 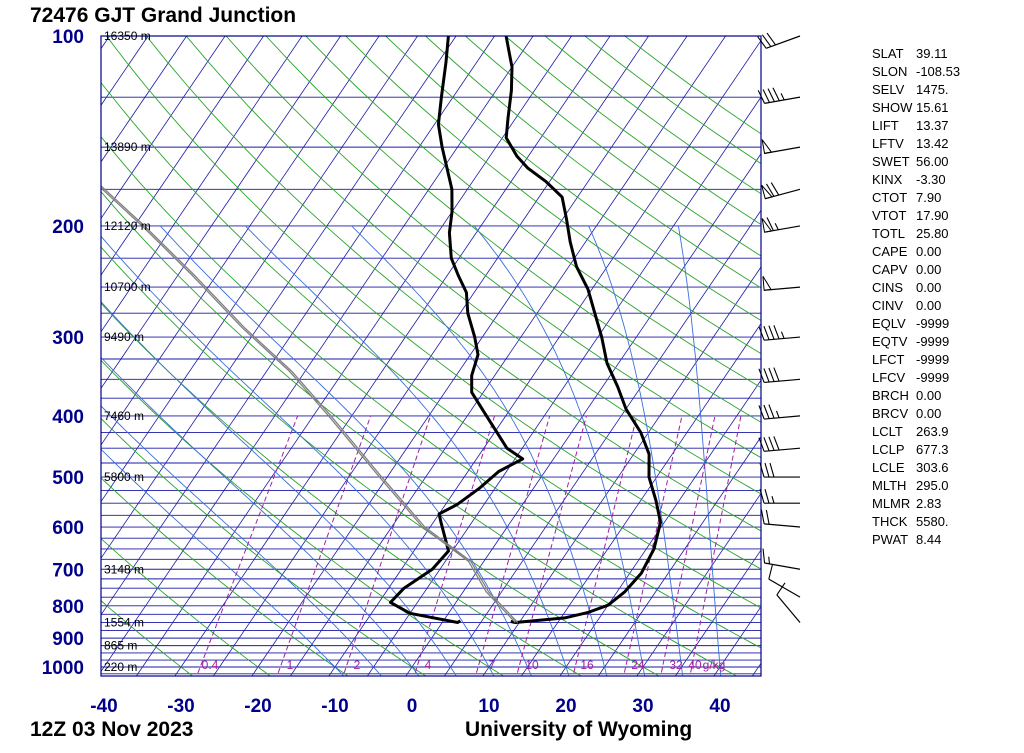 What do you see at coordinates (68, 478) in the screenshot?
I see `pressure-tick-label: 500` at bounding box center [68, 478].